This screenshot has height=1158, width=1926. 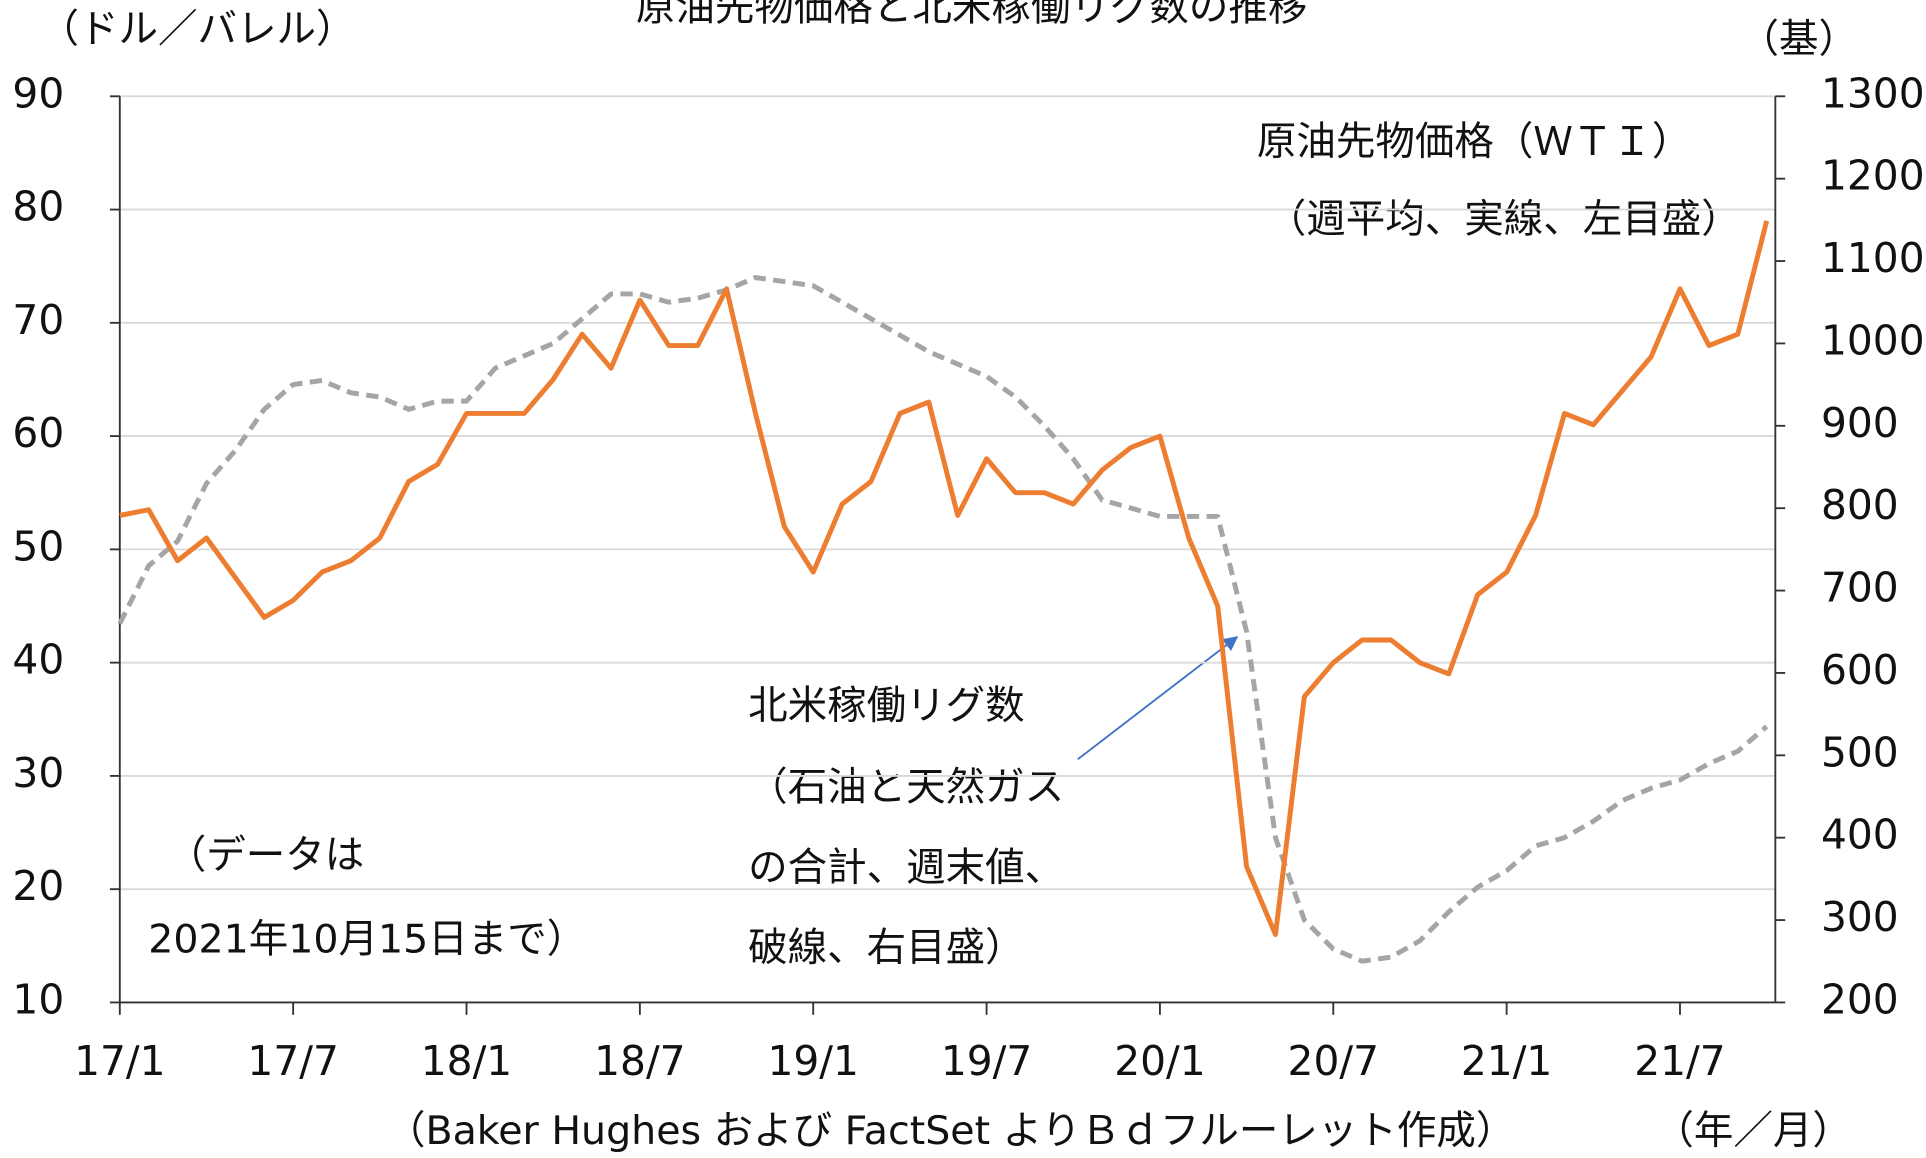 What do you see at coordinates (639, 1061) in the screenshot?
I see `x-tick-label: 18/7` at bounding box center [639, 1061].